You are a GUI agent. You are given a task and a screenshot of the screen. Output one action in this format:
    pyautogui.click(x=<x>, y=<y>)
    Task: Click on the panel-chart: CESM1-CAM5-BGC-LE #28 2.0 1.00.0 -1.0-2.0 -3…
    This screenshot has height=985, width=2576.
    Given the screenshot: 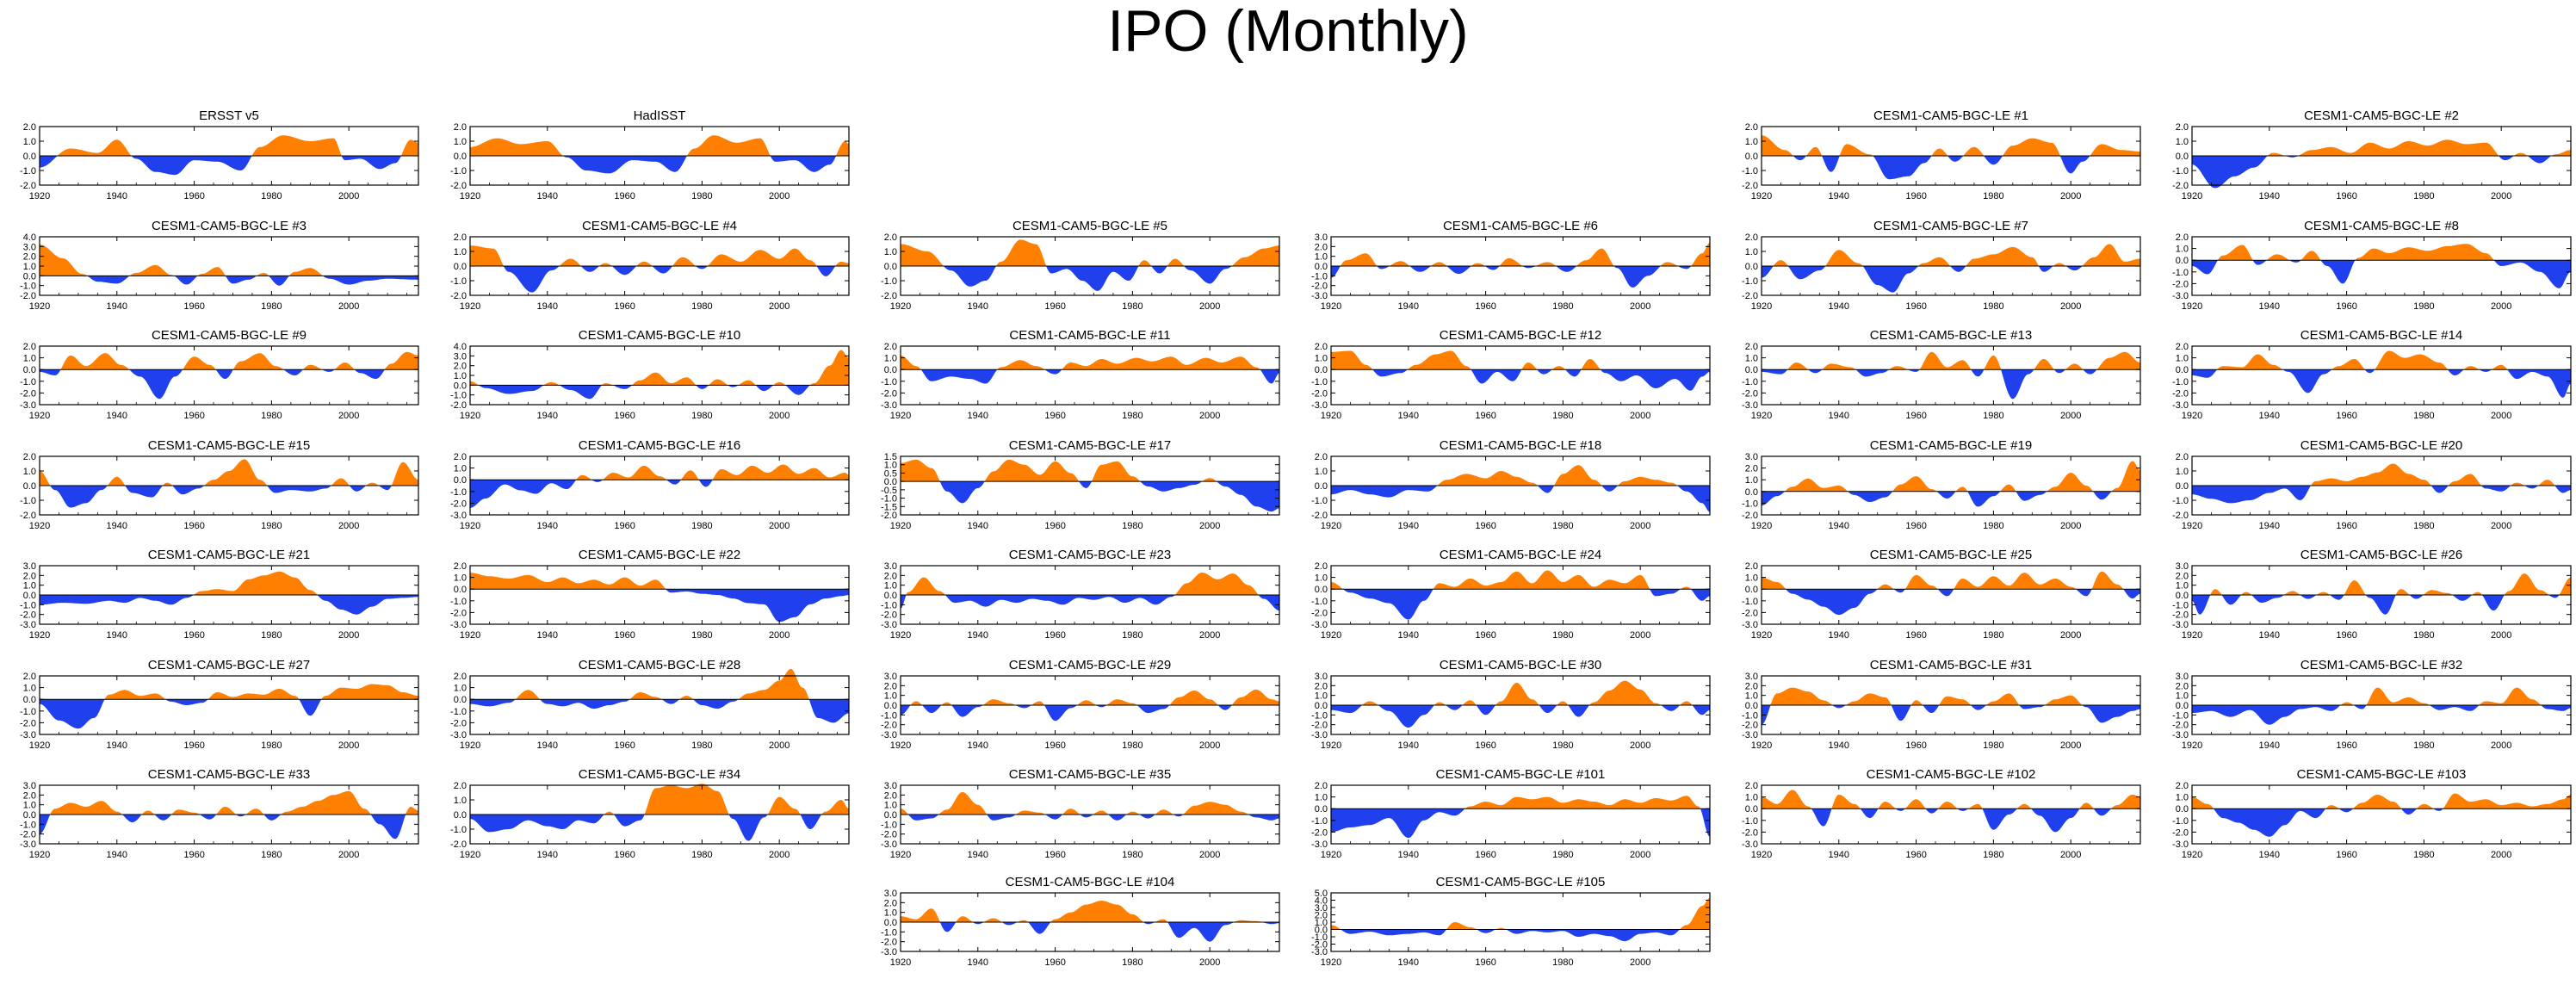 What is the action you would take?
    pyautogui.click(x=650, y=704)
    